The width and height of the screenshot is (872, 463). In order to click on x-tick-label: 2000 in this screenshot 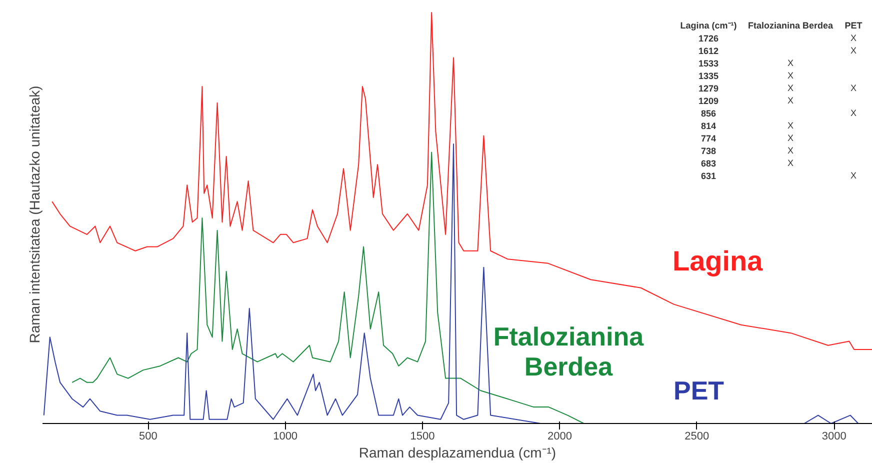, I will do `click(559, 436)`.